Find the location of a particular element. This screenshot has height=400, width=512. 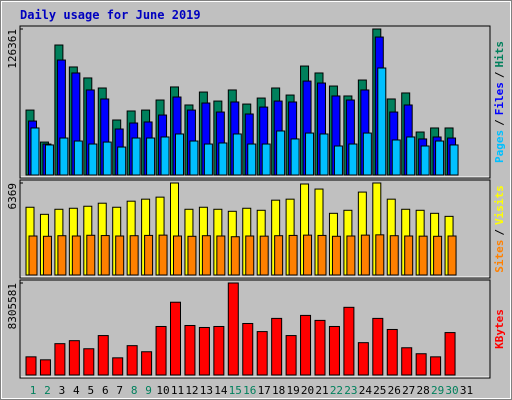

x-tick-label: 11 is located at coordinates (177, 390).